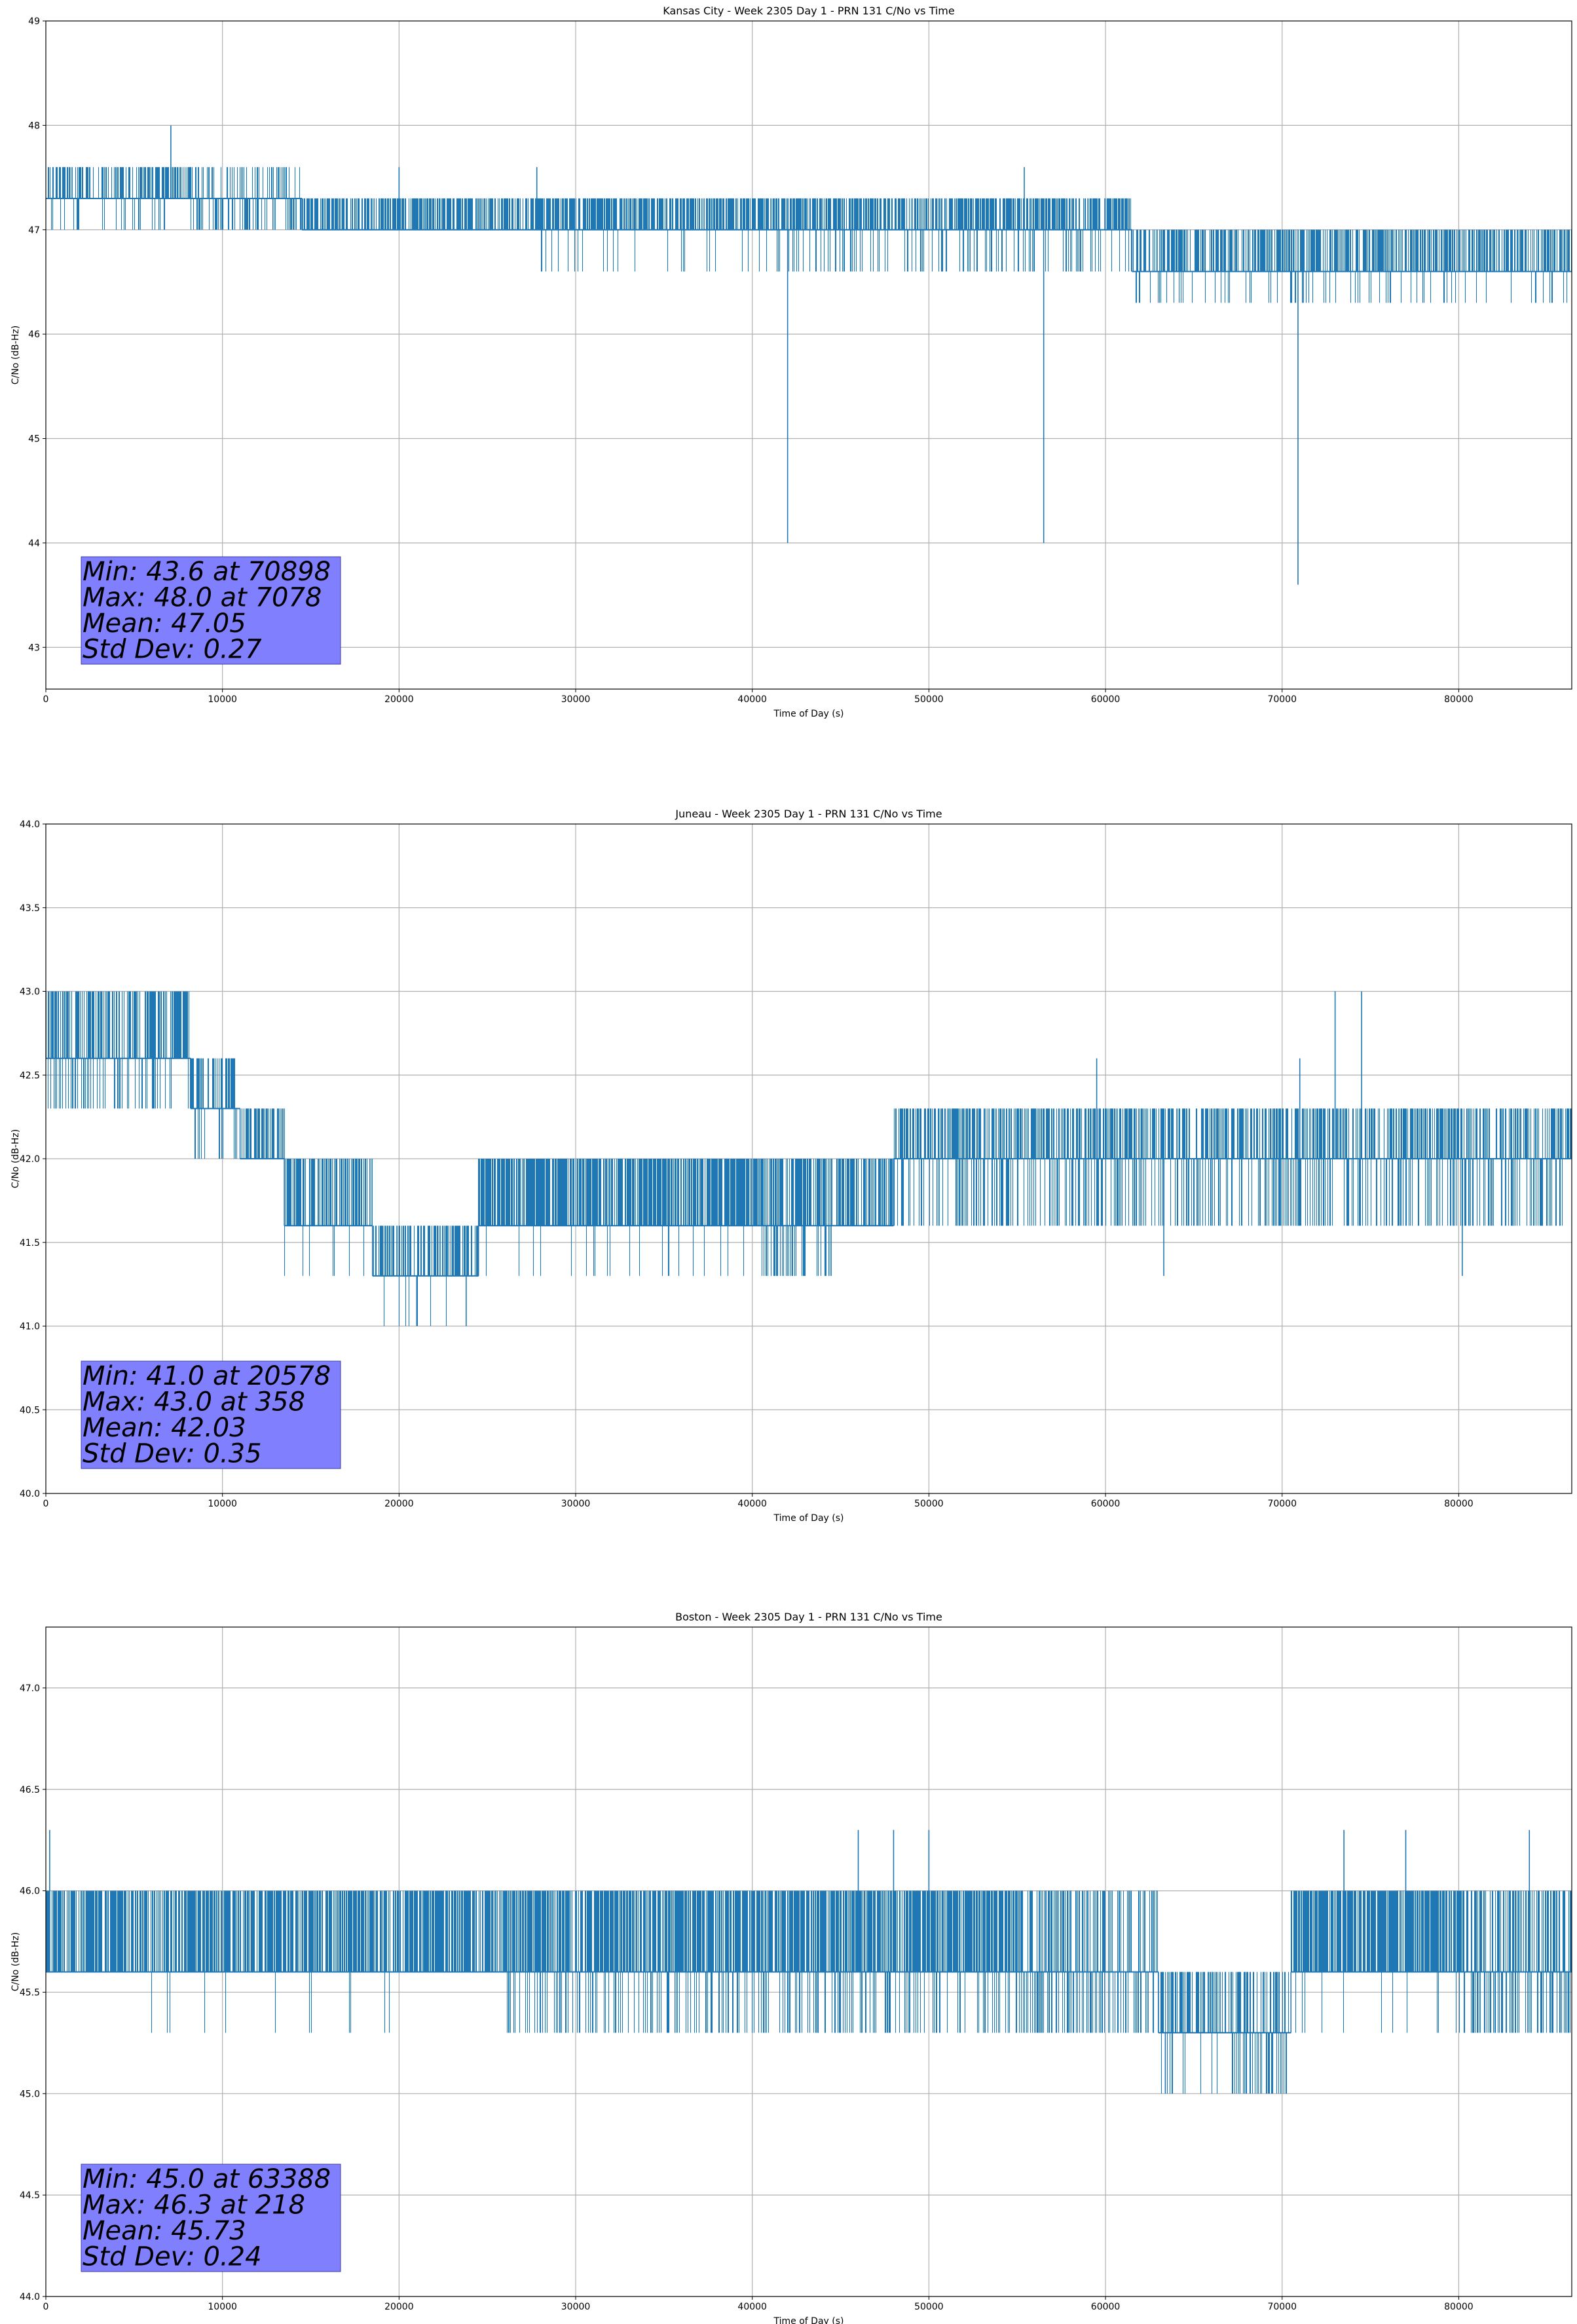 The image size is (1577, 2324). Describe the element at coordinates (164, 2231) in the screenshot. I see `stats-mean: Mean: 45.73` at that location.